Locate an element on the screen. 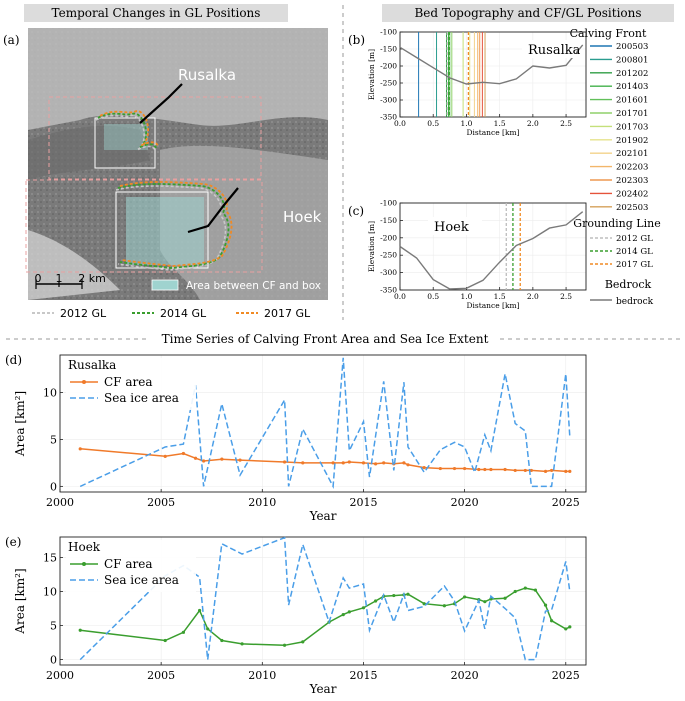 The height and width of the screenshot is (701, 685). scale-label-2: 2 km is located at coordinates (92, 278).